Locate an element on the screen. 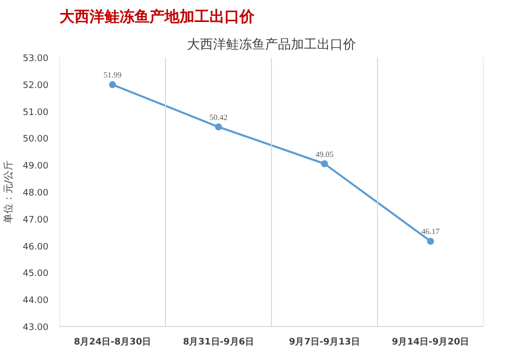  y-axis-title: 单位：元/公斤 is located at coordinates (8, 192).